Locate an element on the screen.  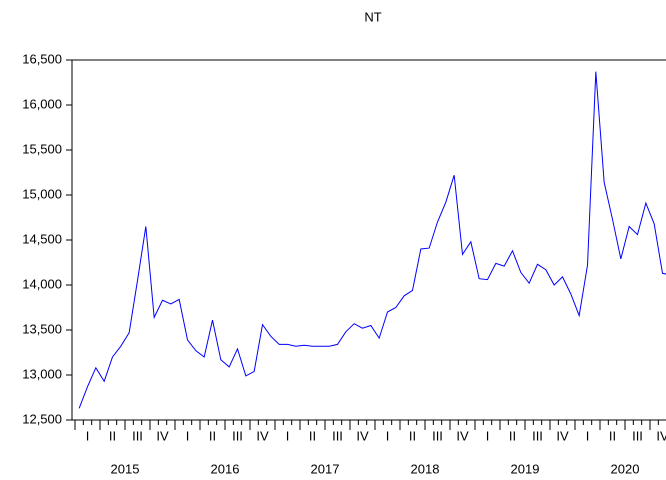
x-year-label: 2015 is located at coordinates (125, 468).